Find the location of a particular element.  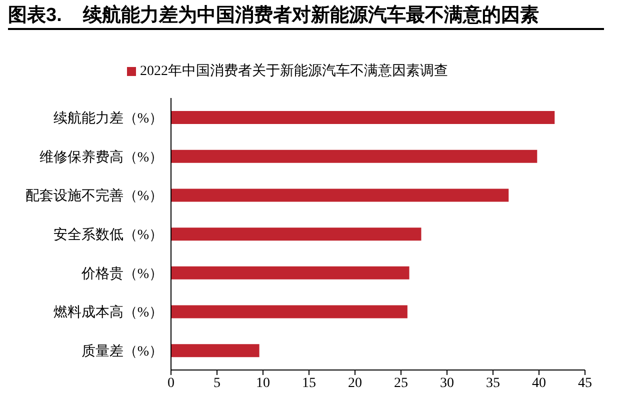

x-tick-label: 45 is located at coordinates (585, 383).